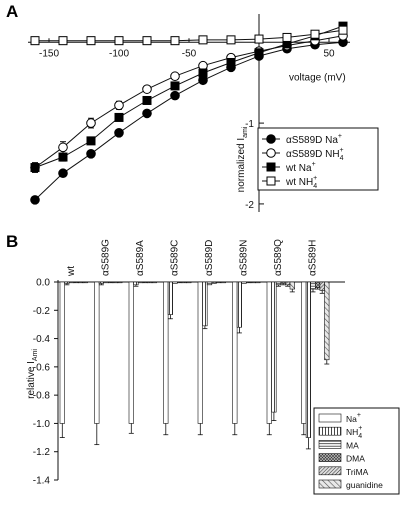 Image resolution: width=402 pixels, height=505 pixels. I want to click on y-tick-label: -1.0, so click(42, 424).